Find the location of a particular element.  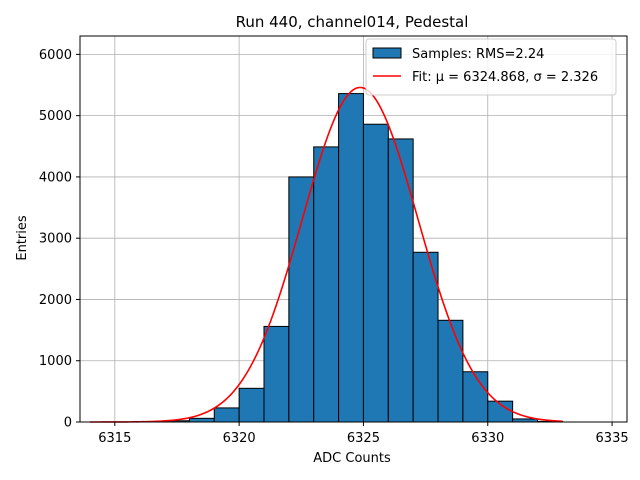

x-tick-label-1: 6320 is located at coordinates (239, 438).